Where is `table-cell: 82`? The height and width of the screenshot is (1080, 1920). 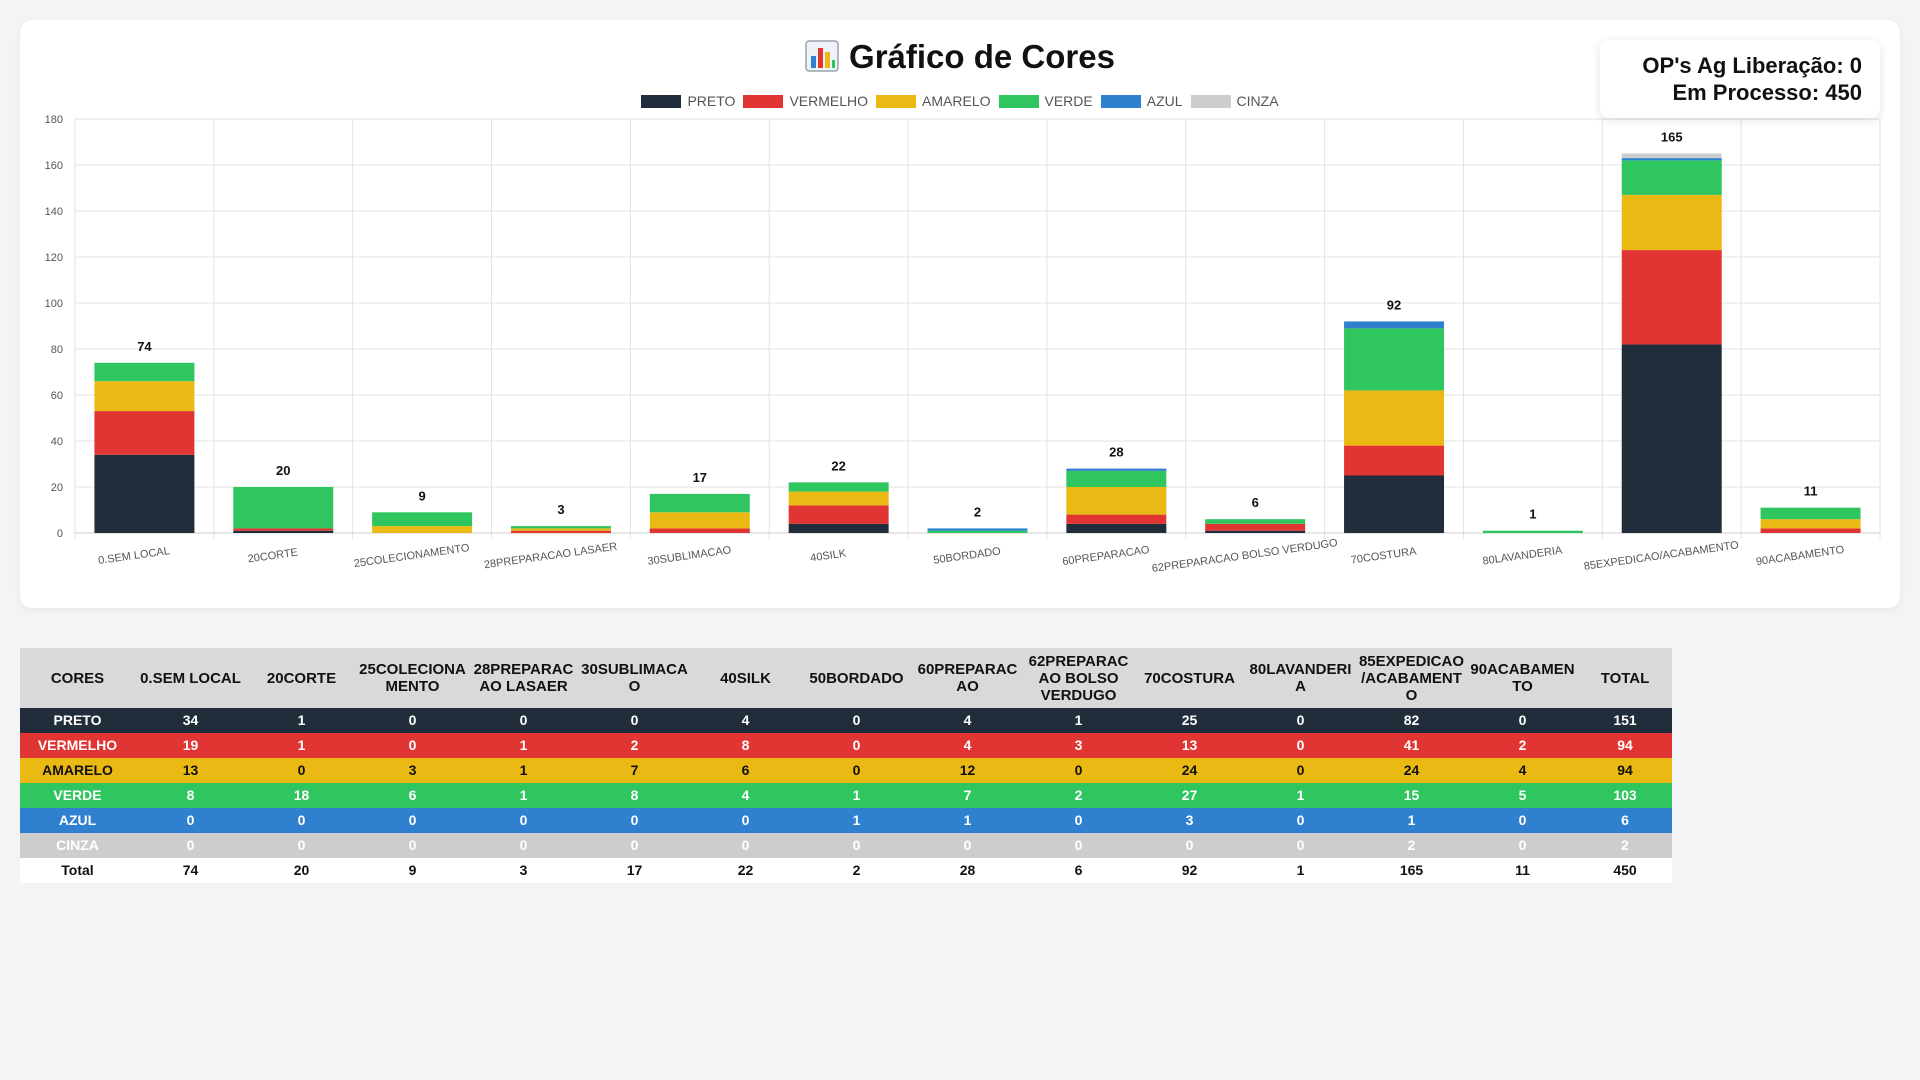 table-cell: 82 is located at coordinates (1411, 720).